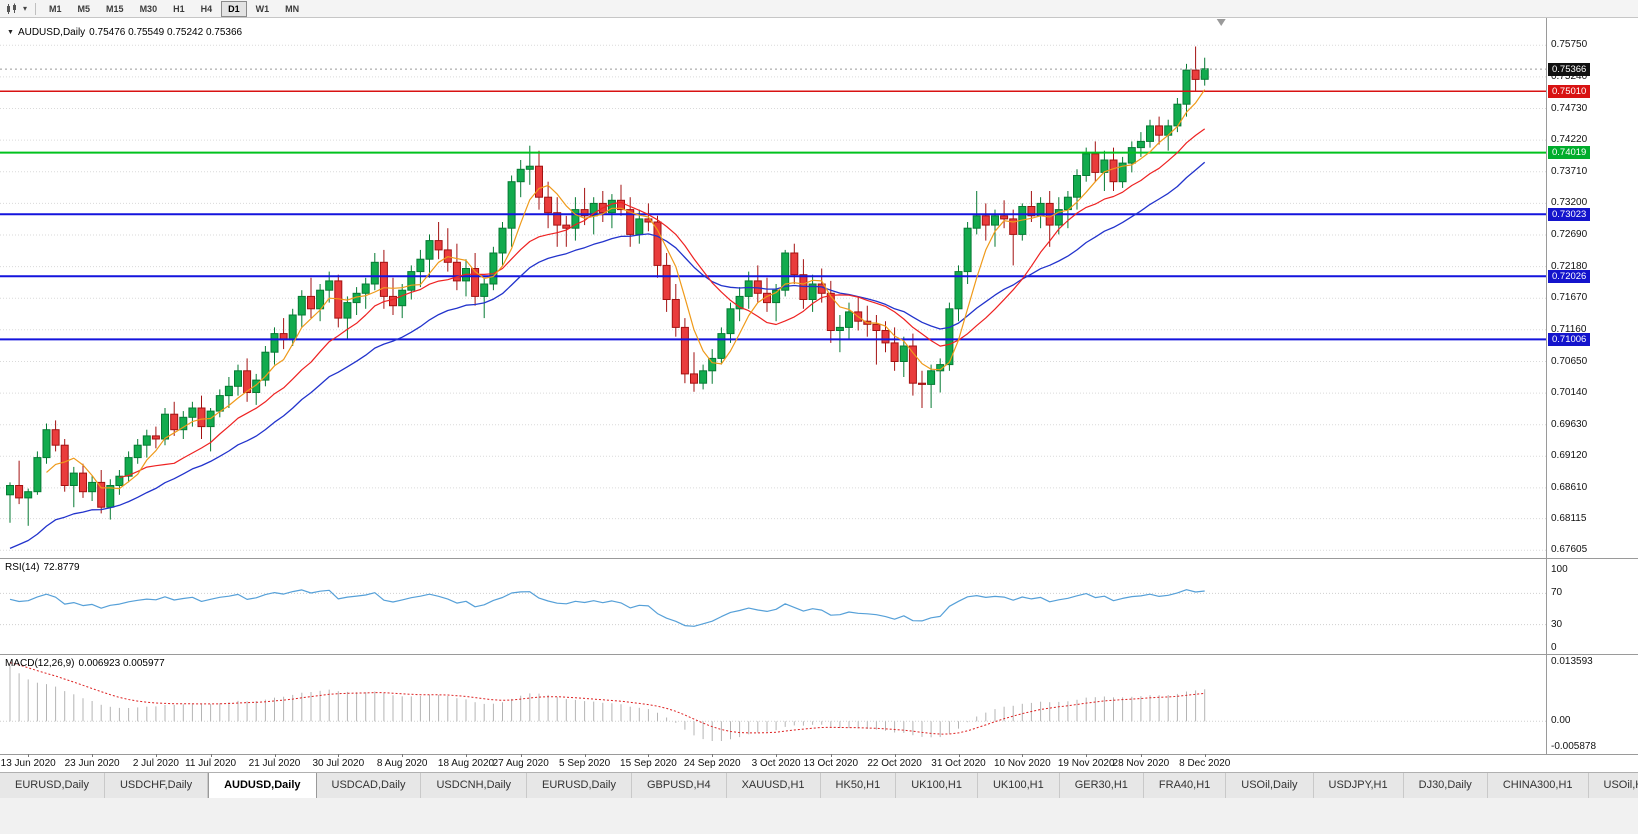 The width and height of the screenshot is (1638, 834). Describe the element at coordinates (679, 785) in the screenshot. I see `chart-tab-gbpusd-h4: GBPUSD,H4` at that location.